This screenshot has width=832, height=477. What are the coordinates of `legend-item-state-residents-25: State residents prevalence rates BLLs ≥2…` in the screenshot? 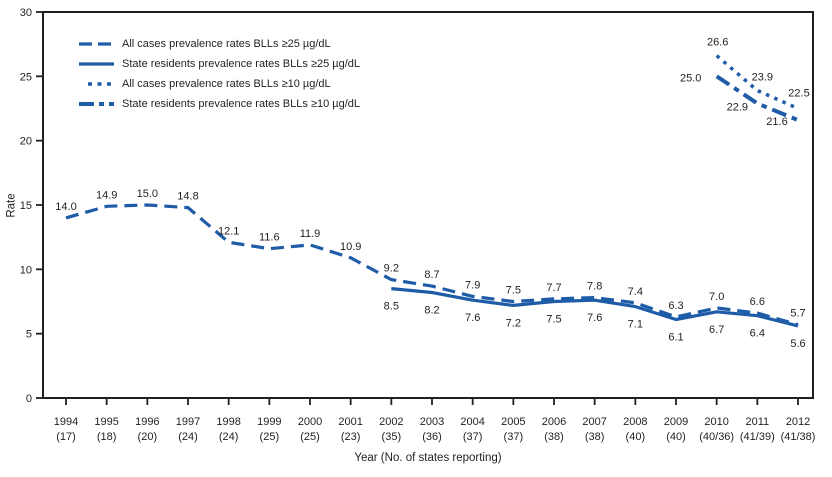 It's located at (219, 64).